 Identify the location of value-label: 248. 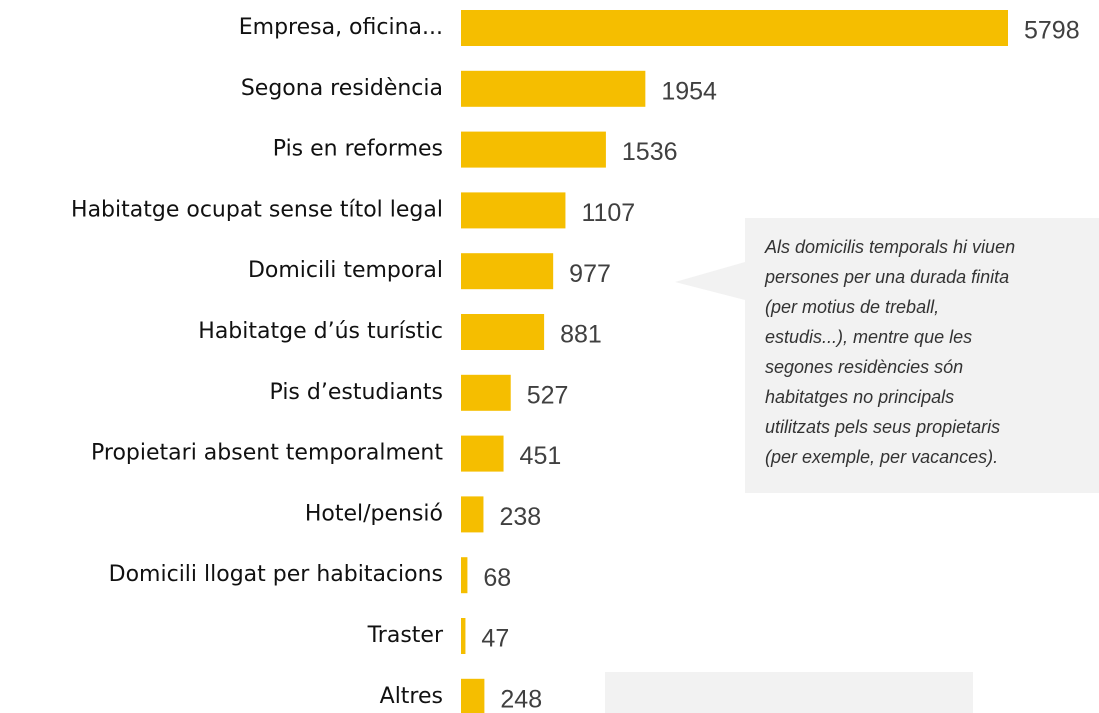
(521, 699).